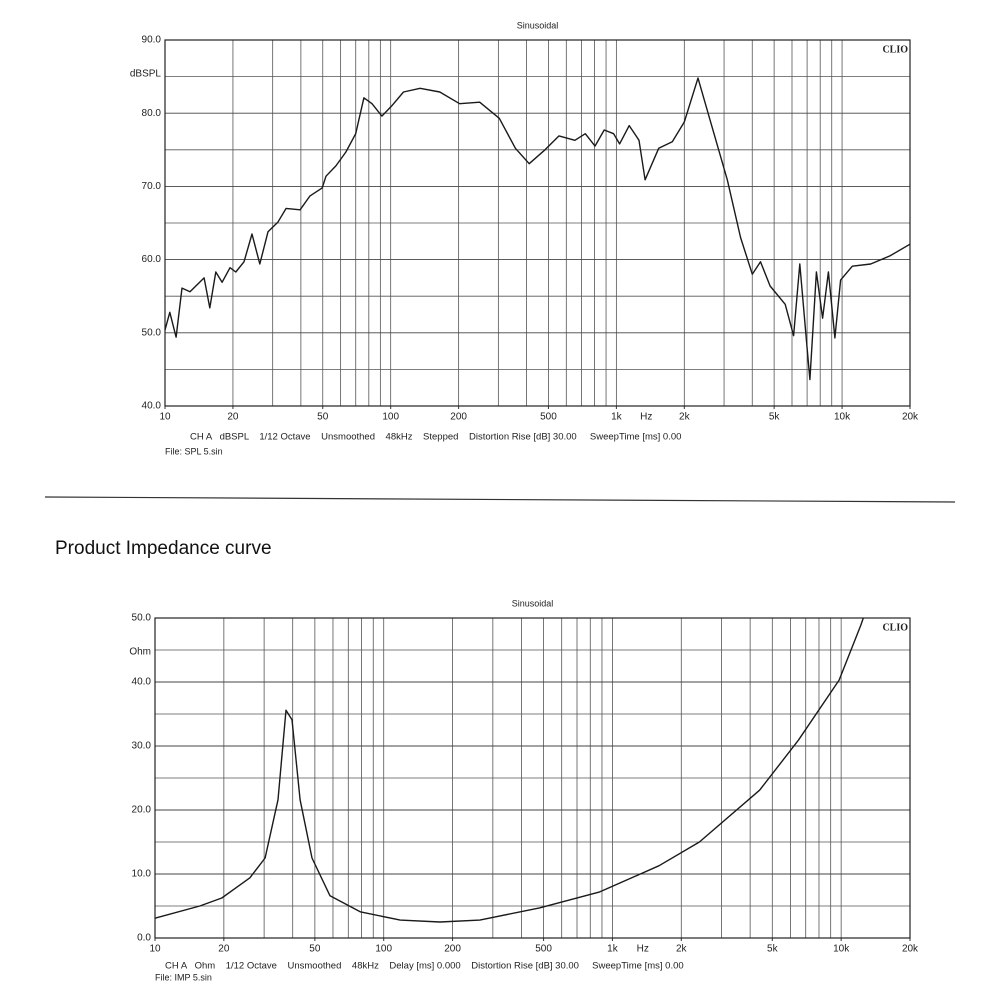  Describe the element at coordinates (144, 938) in the screenshot. I see `y-tick-label: 0.0` at that location.